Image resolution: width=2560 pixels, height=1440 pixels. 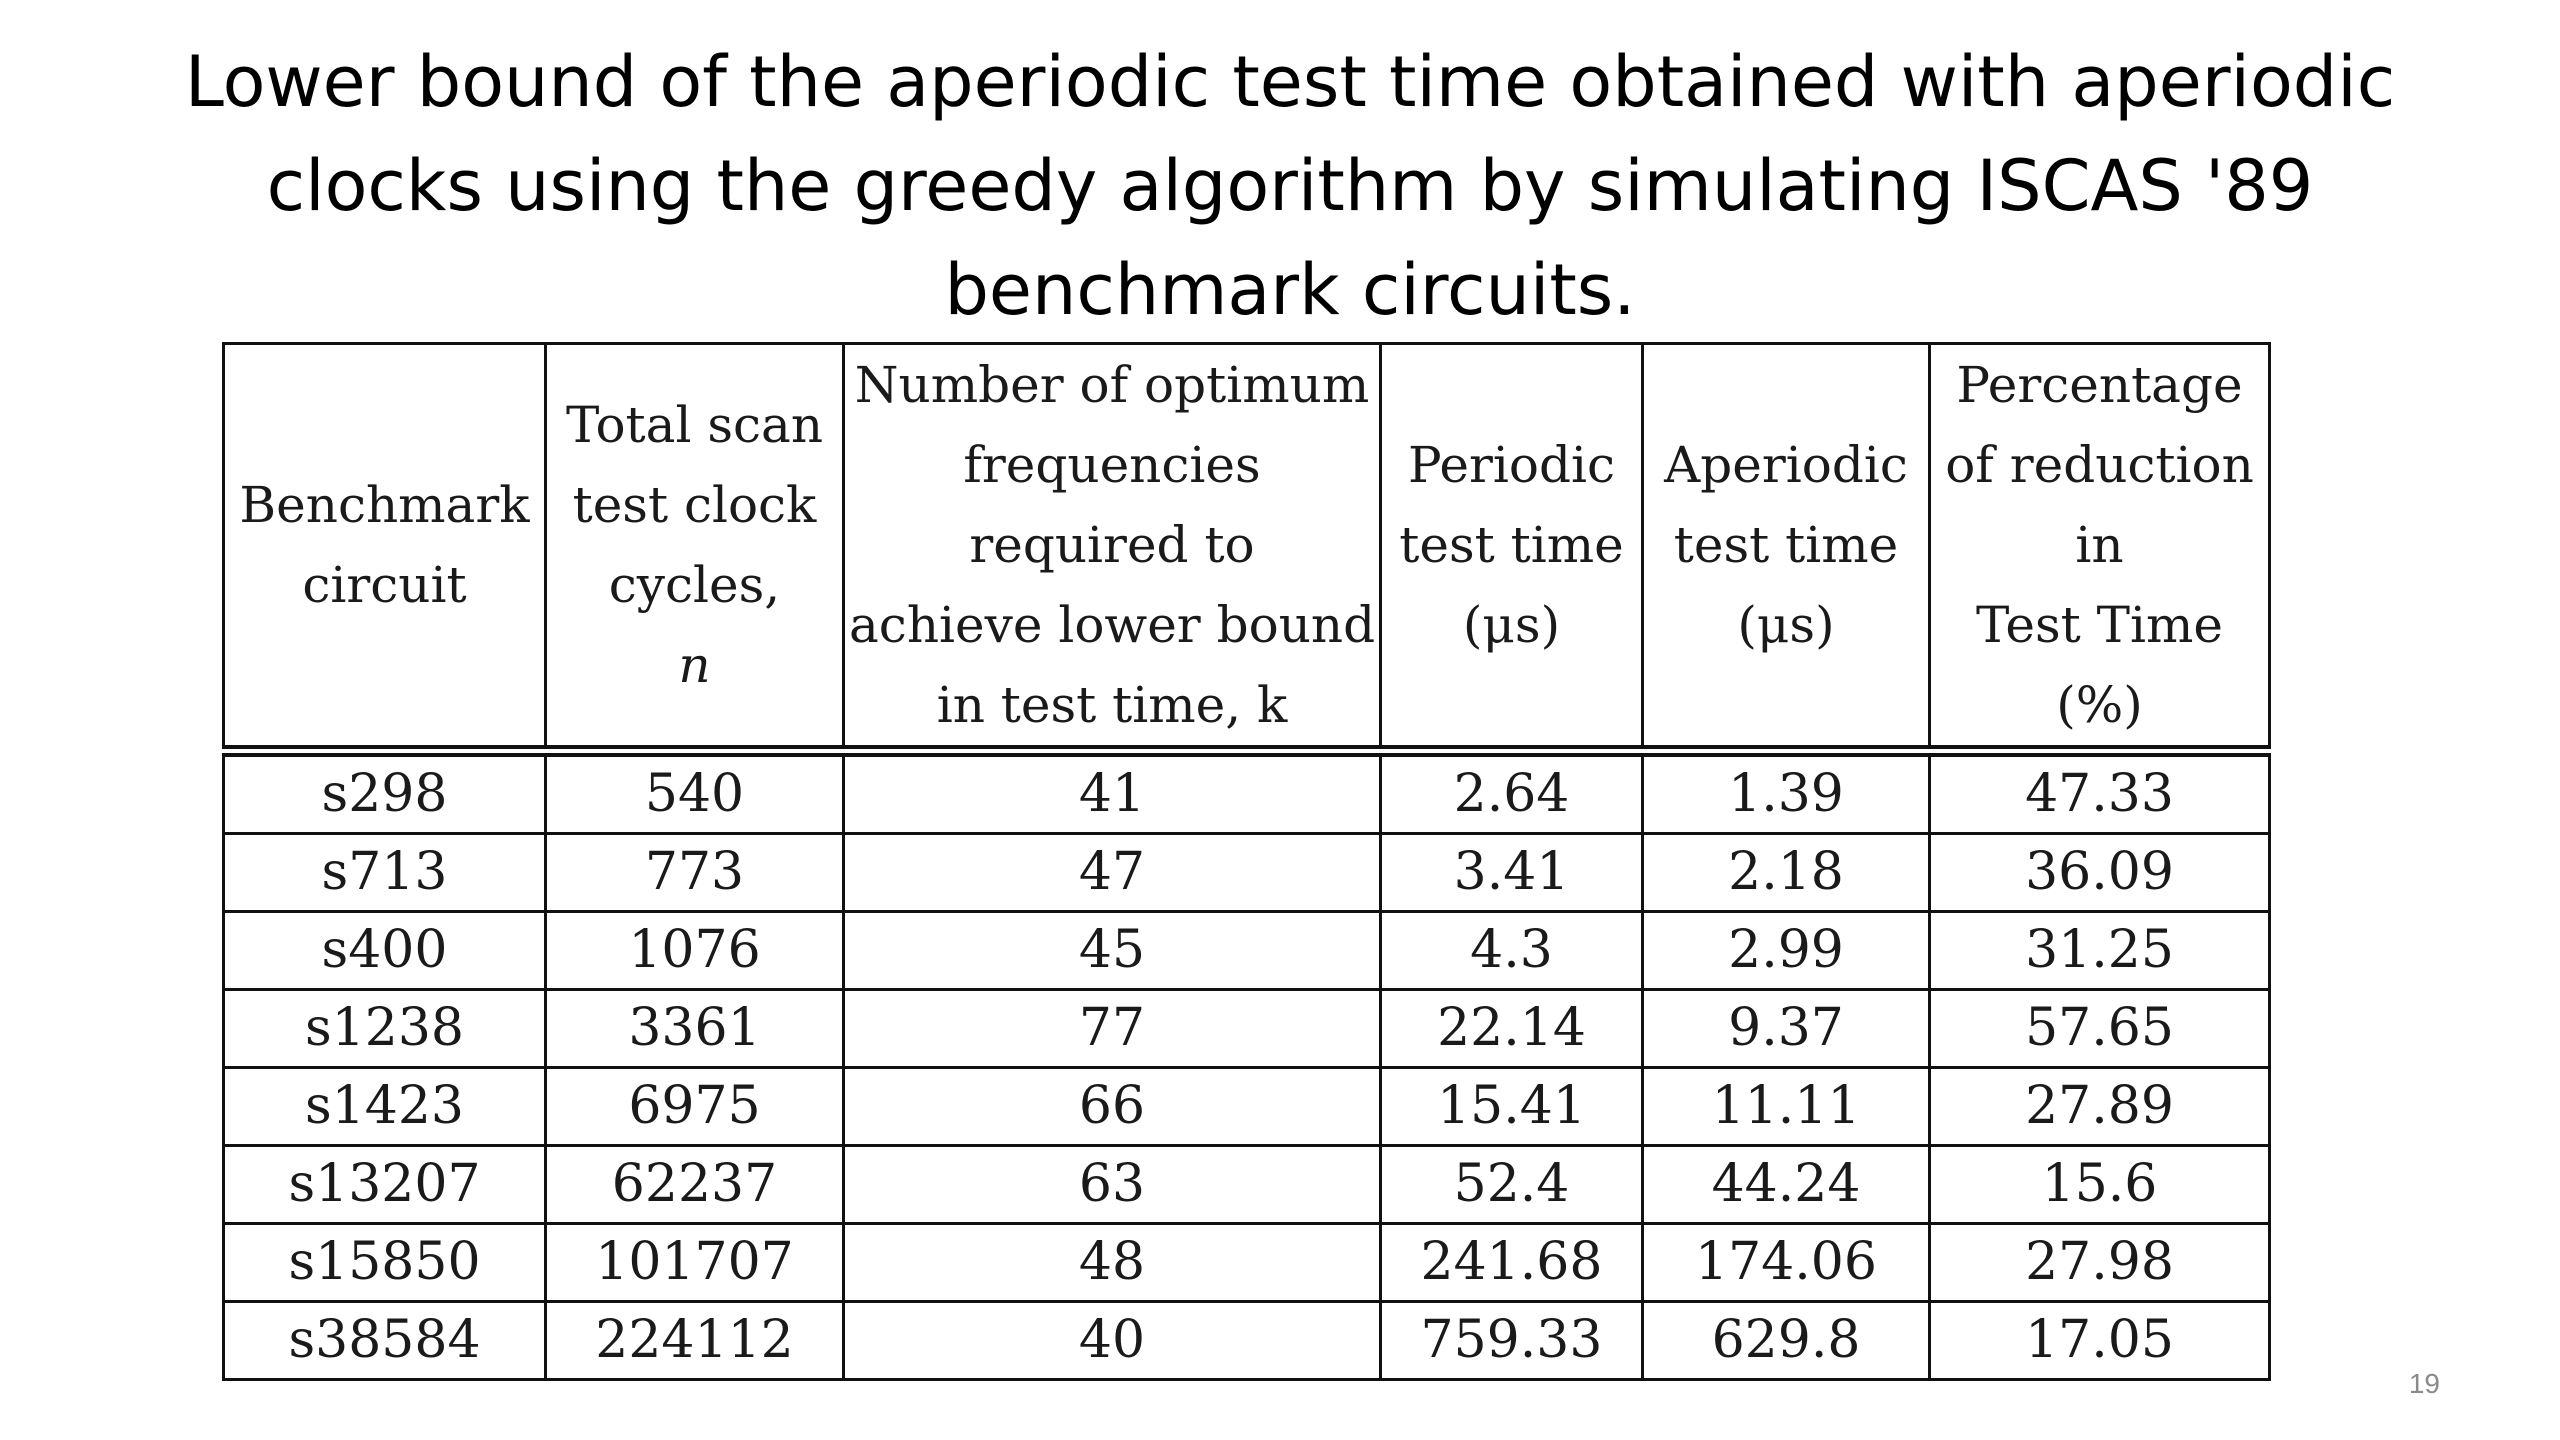 I want to click on cell-scan-cycles: 773, so click(x=694, y=872).